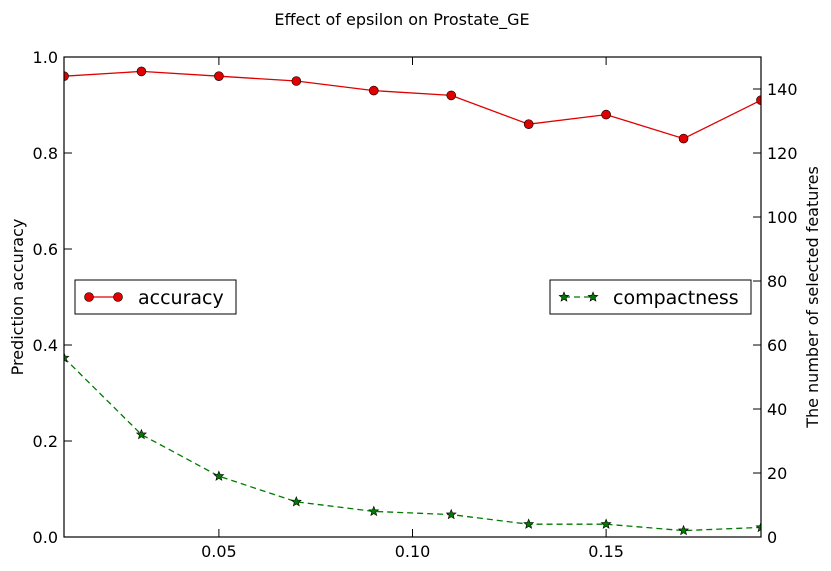 The height and width of the screenshot is (571, 831). Describe the element at coordinates (45, 249) in the screenshot. I see `y-left-tick-label: 0.6` at that location.